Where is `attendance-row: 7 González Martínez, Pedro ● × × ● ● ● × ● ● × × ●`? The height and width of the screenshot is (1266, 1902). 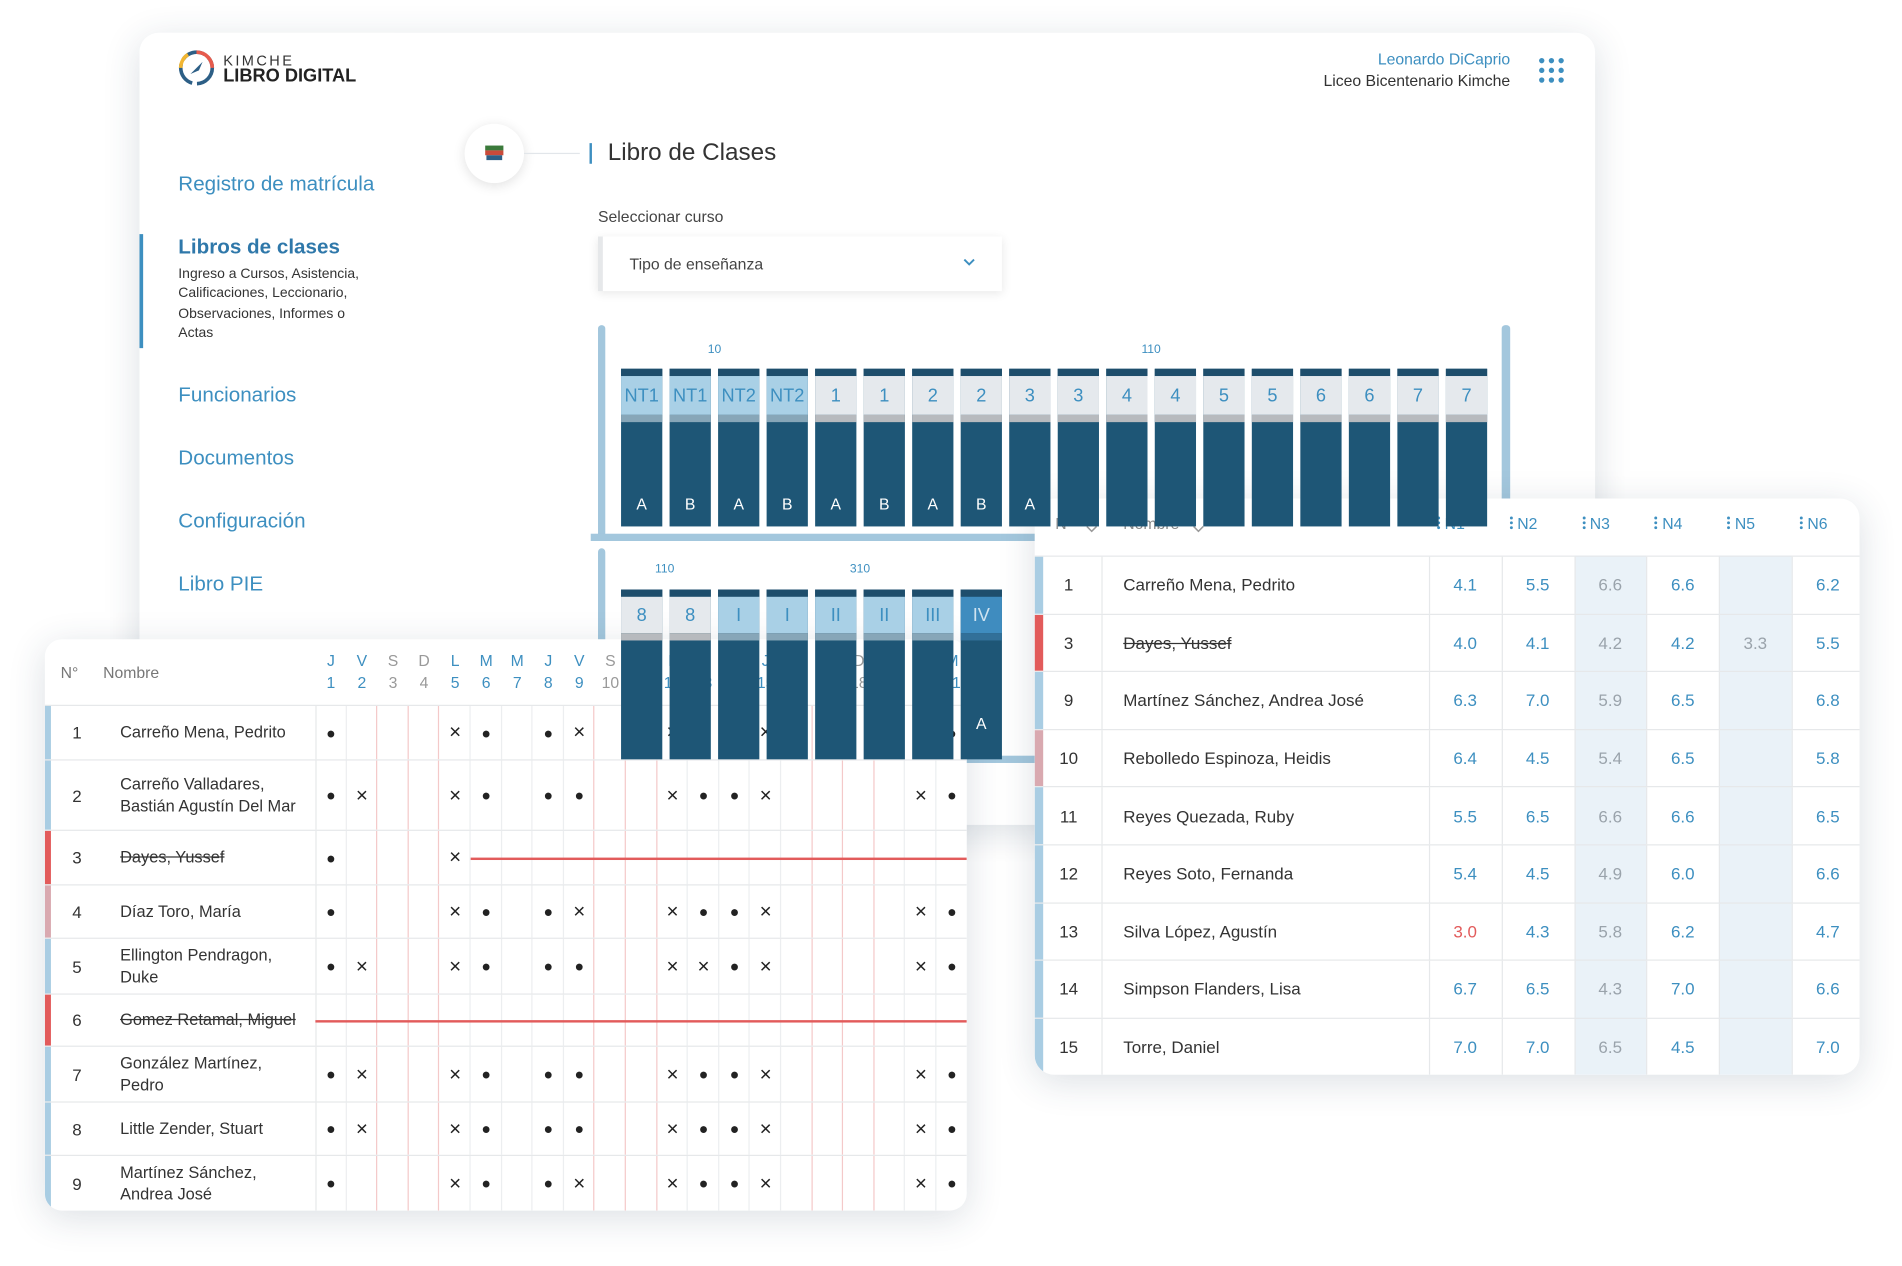
attendance-row: 7 González Martínez, Pedro ● × × ● ● ● × ● ● × × ● is located at coordinates (505, 1073).